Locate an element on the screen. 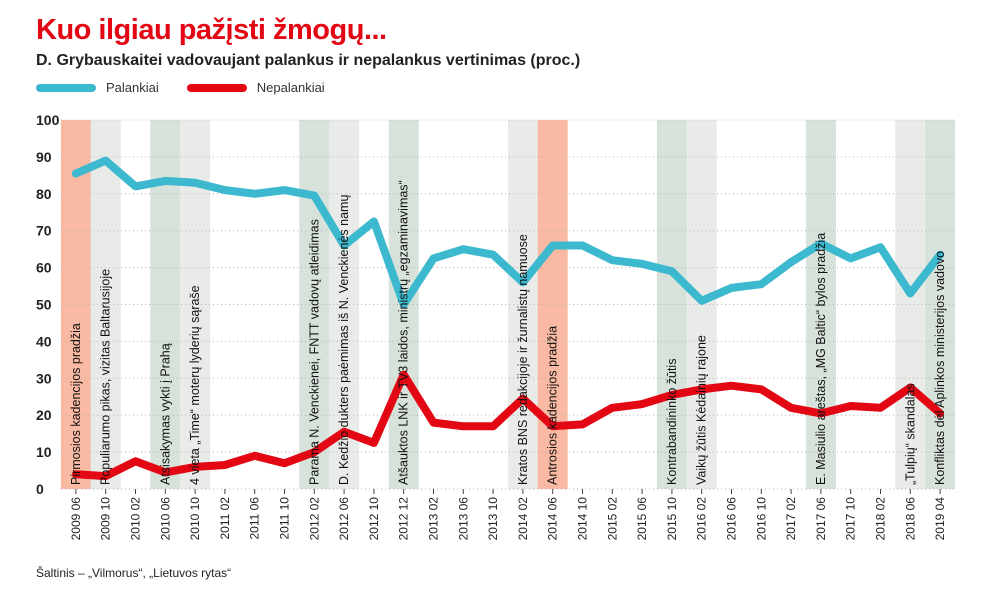  x-tick-label-2: 2010 02 is located at coordinates (136, 519).